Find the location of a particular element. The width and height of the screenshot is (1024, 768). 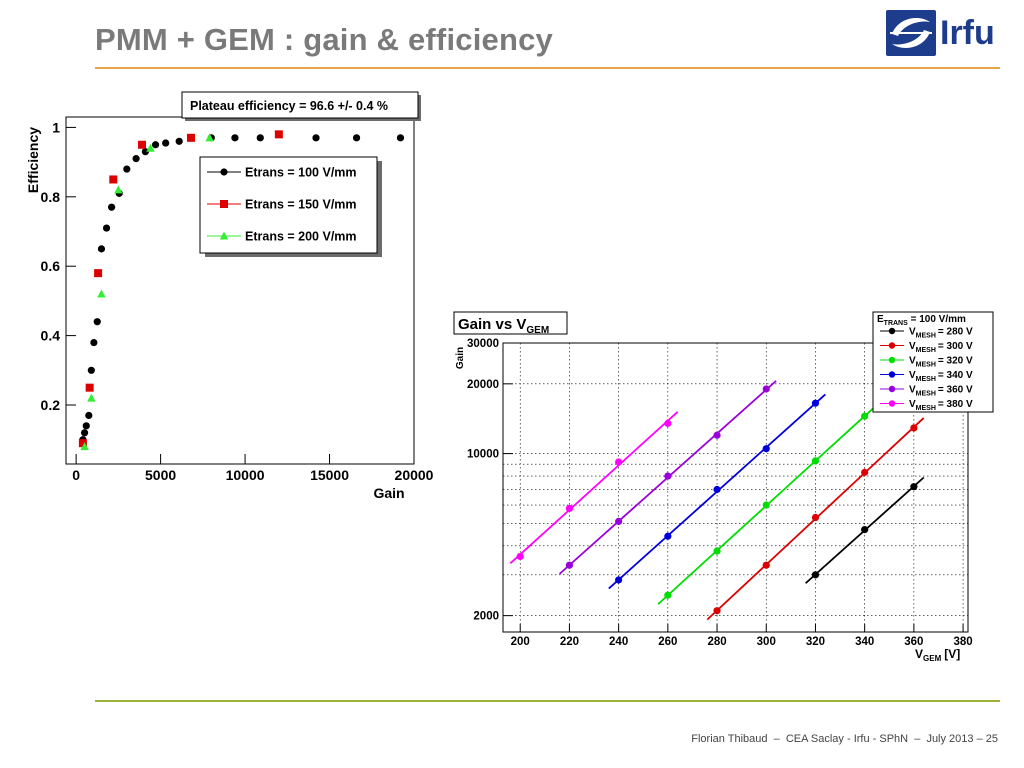

efficiency-legend-label: Etrans = 100 V/mm is located at coordinates (301, 173).